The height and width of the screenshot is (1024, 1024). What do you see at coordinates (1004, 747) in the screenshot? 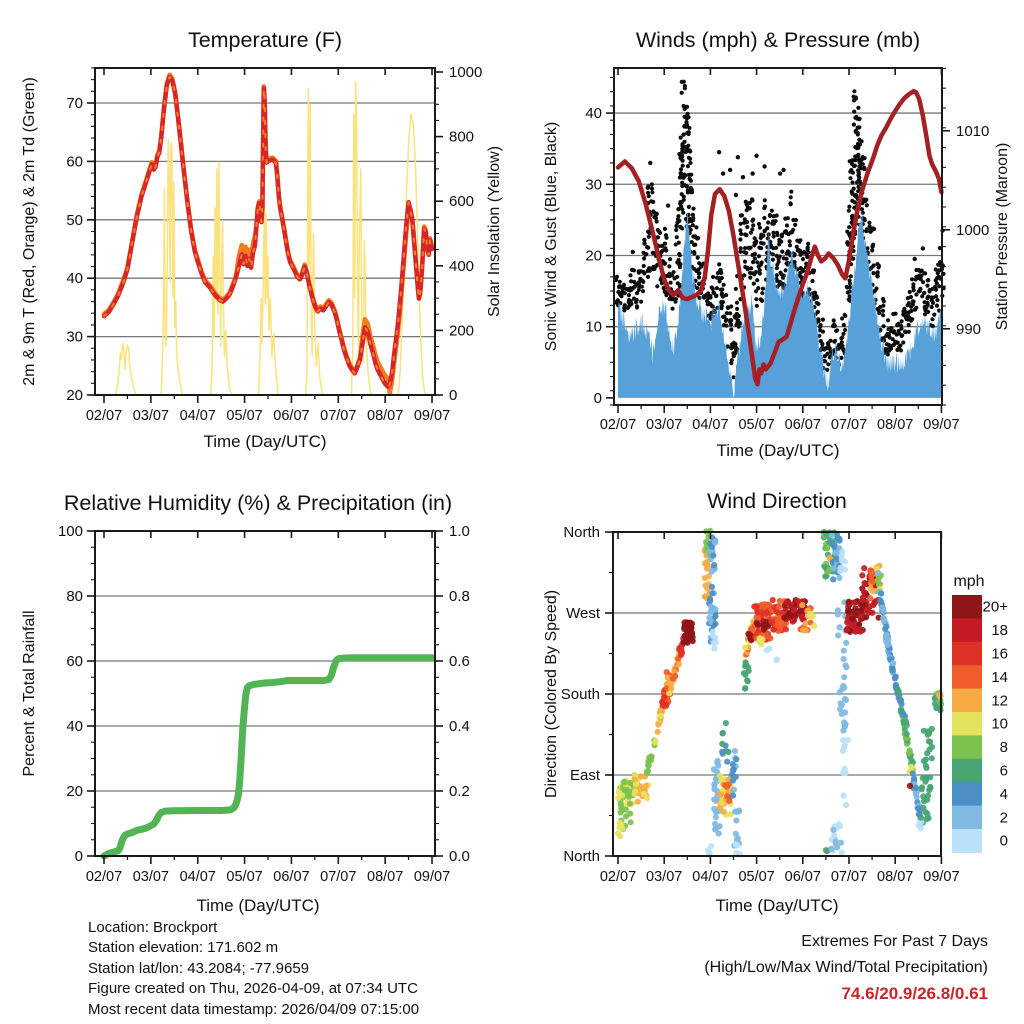
I see `svg-text: 8` at bounding box center [1004, 747].